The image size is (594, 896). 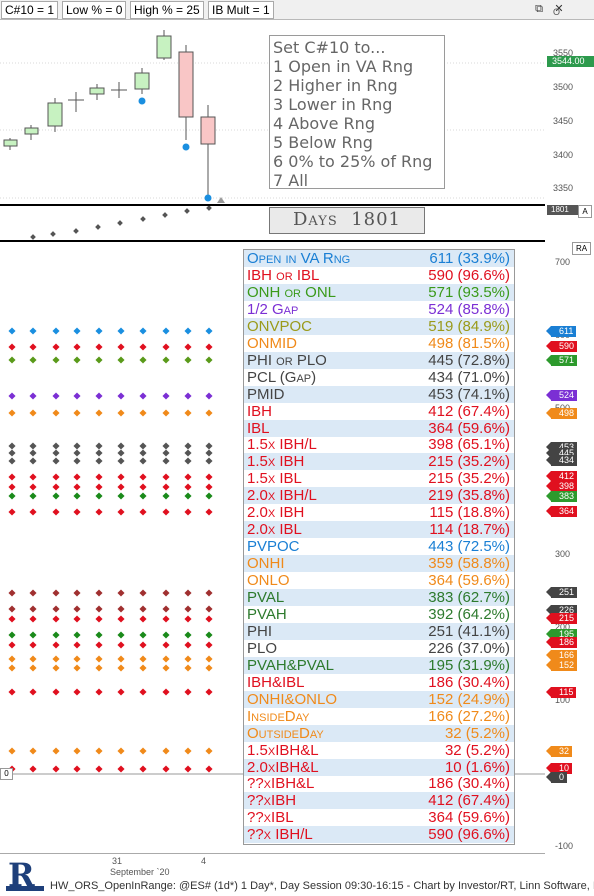 What do you see at coordinates (25, 875) in the screenshot?
I see `investor-rt-logo-icon: R` at bounding box center [25, 875].